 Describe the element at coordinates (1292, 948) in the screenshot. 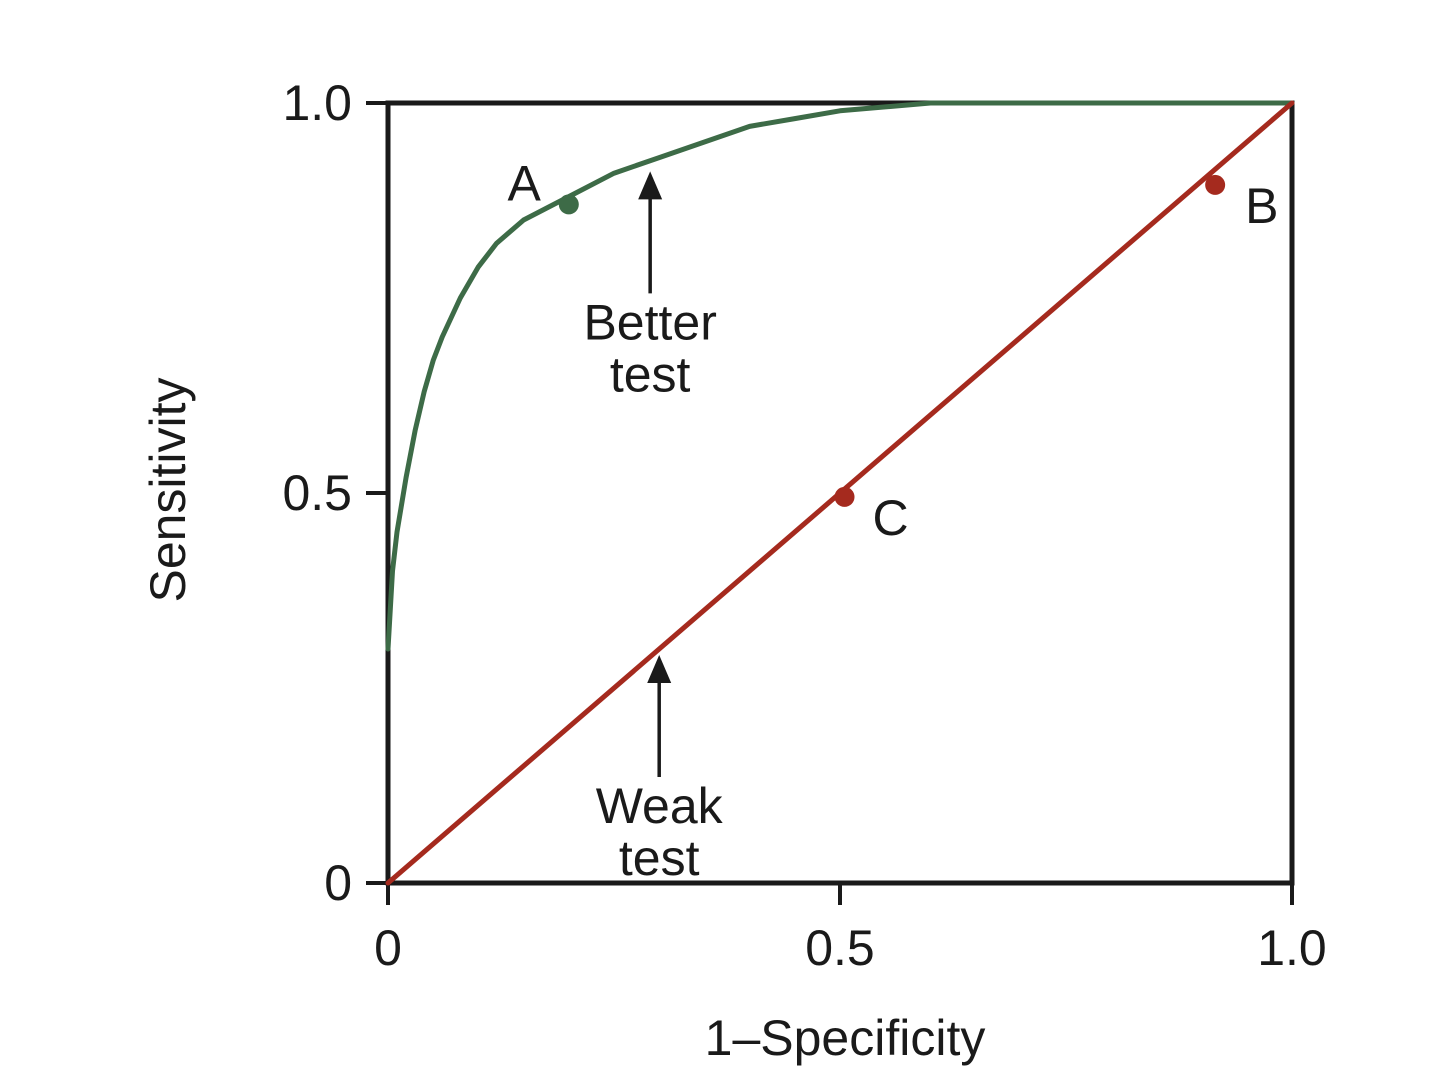

I see `x-tick-label: 1.0` at that location.